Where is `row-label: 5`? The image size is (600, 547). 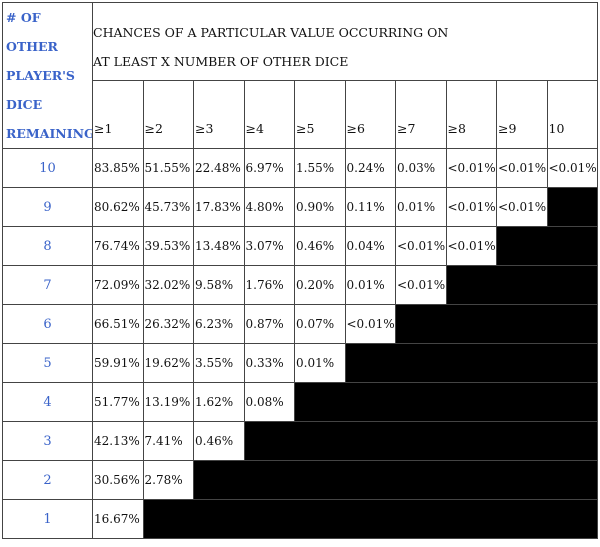
row-label: 5 is located at coordinates (47, 363).